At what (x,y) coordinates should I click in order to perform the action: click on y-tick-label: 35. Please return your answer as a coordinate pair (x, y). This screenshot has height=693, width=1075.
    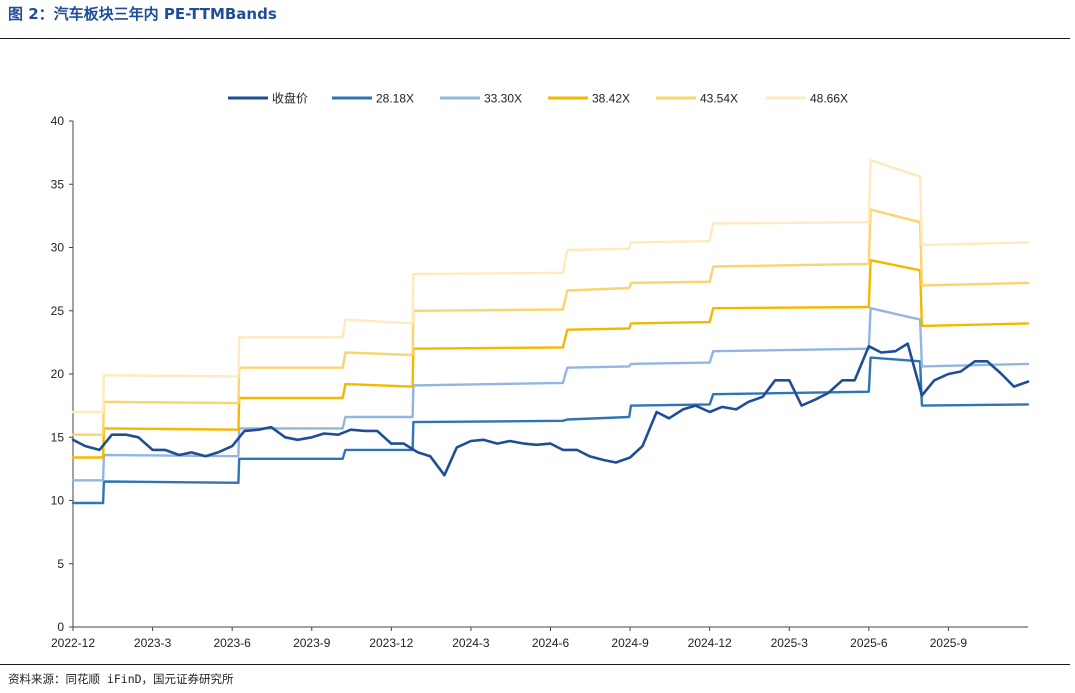
    Looking at the image, I should click on (58, 184).